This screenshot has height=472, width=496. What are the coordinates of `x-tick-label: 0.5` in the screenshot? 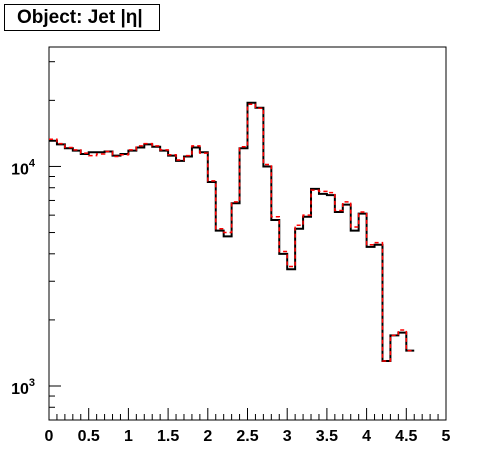 It's located at (89, 436).